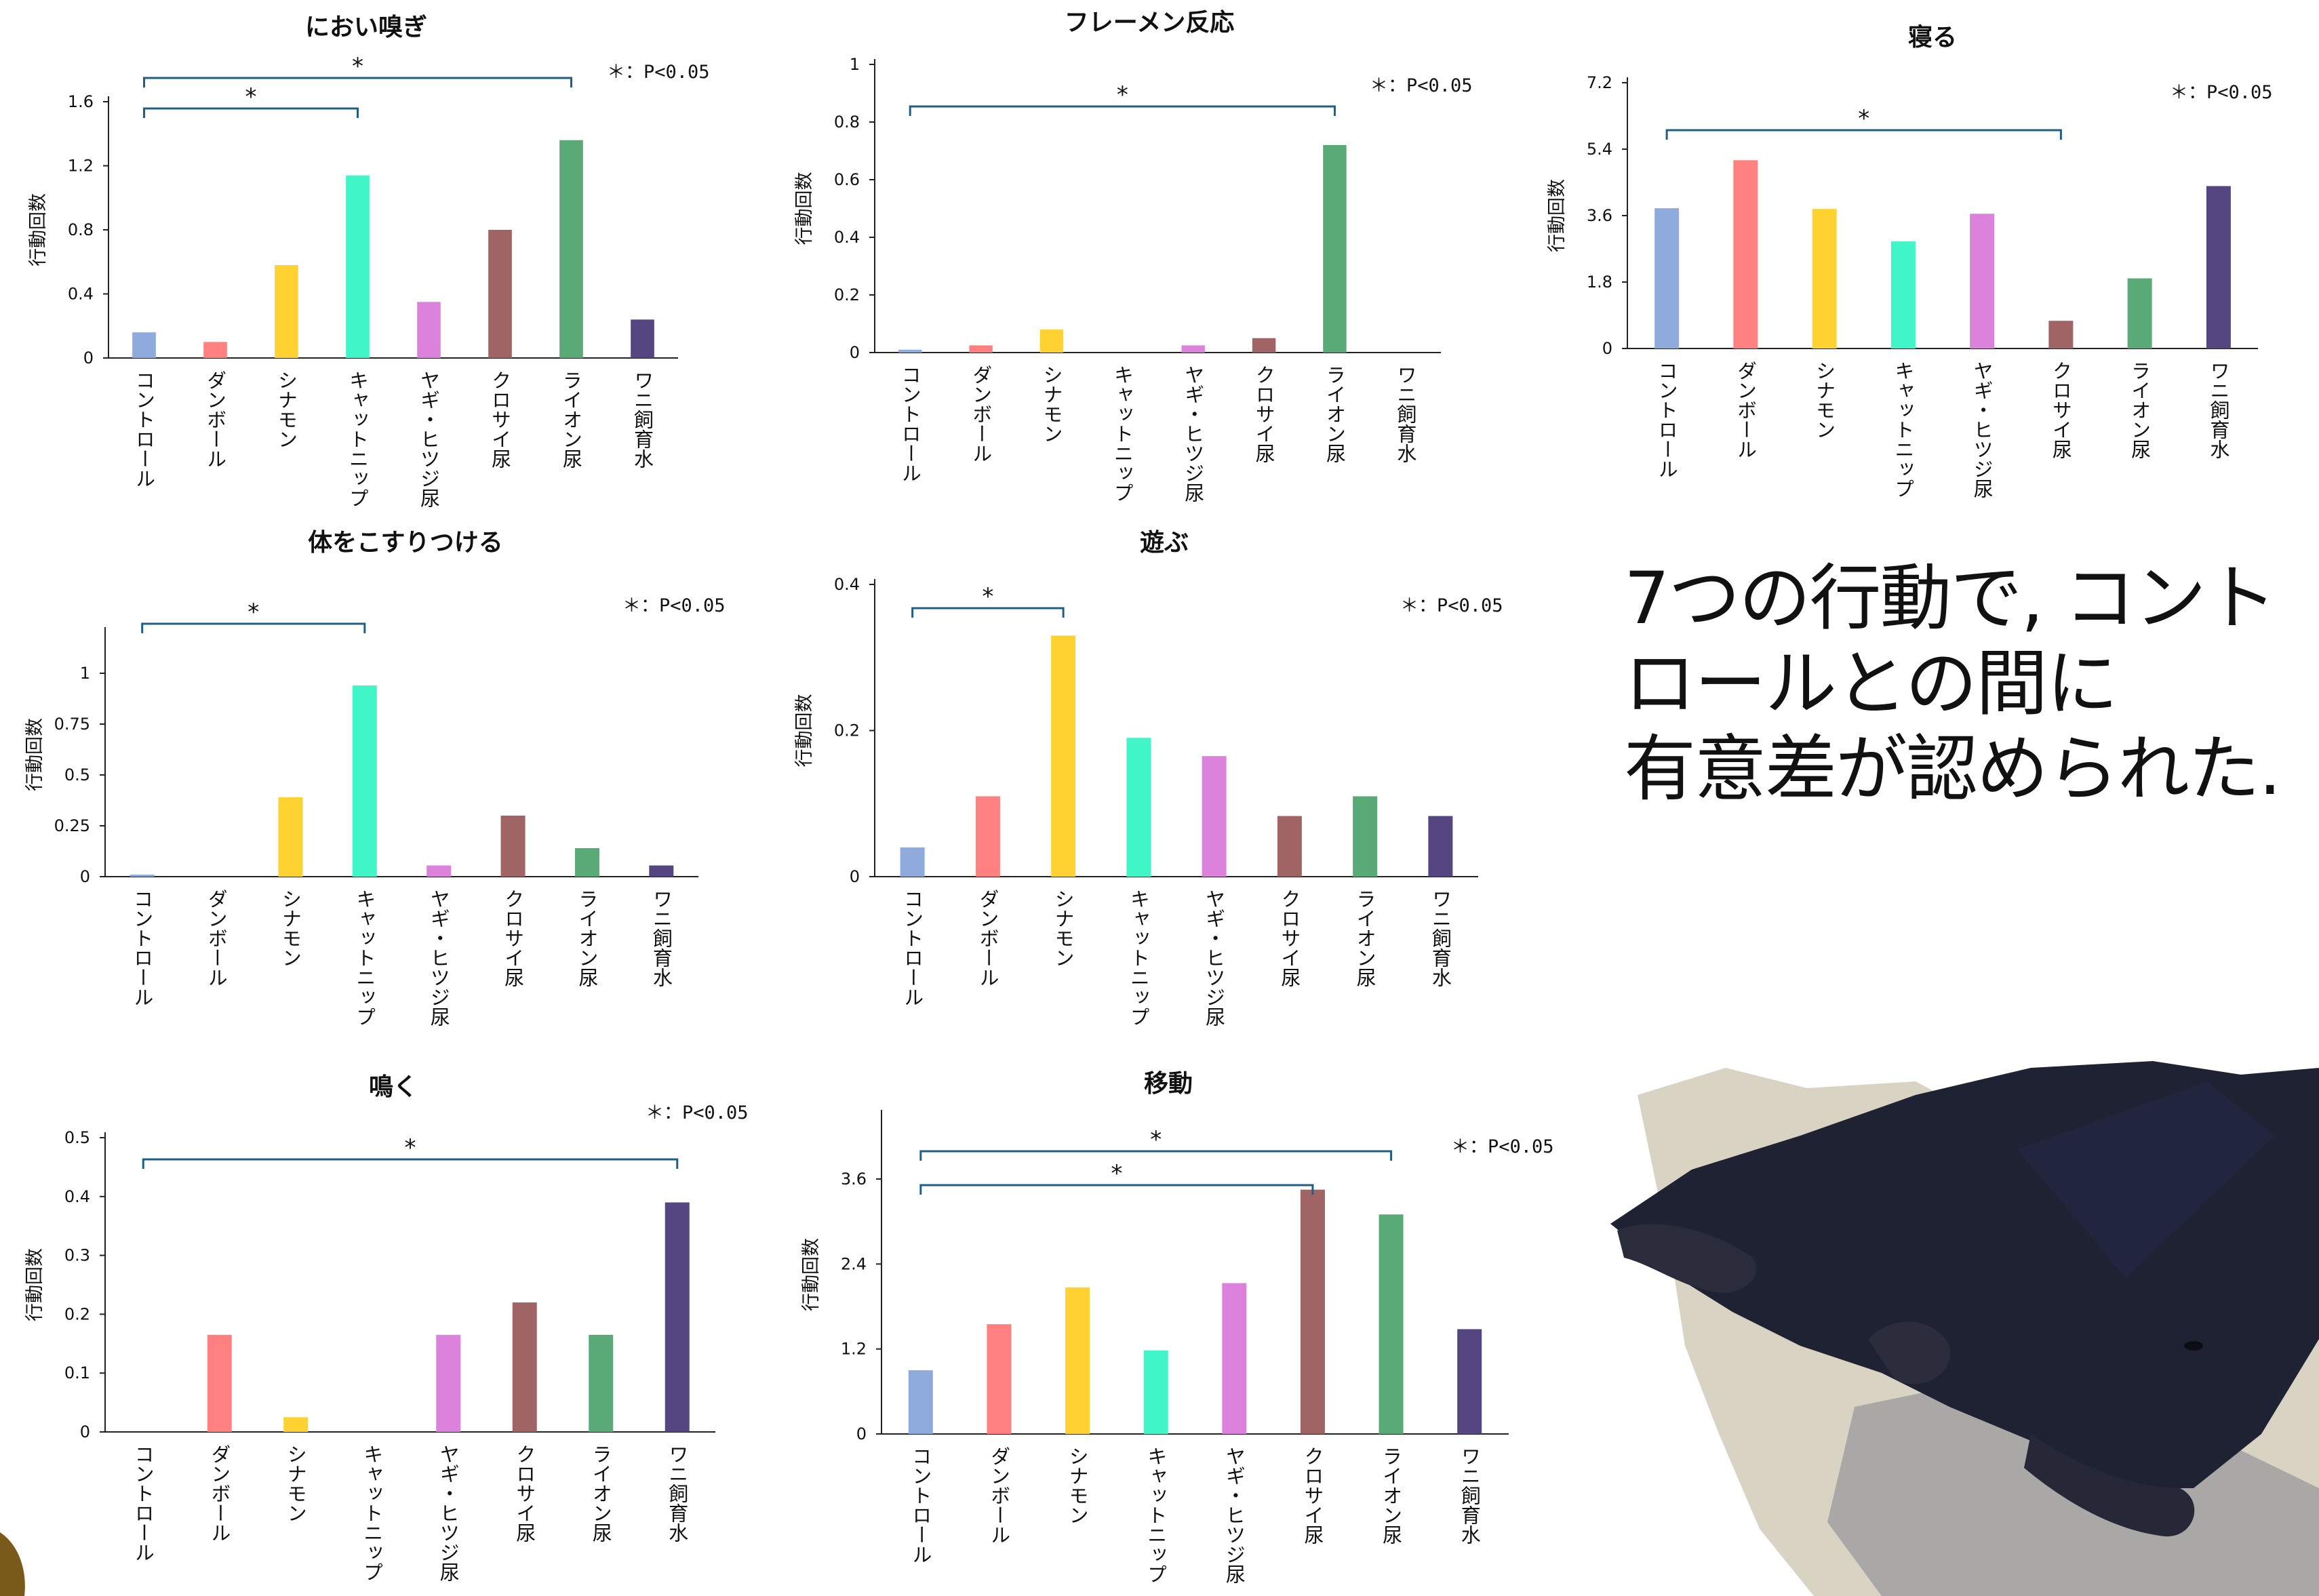 The image size is (2319, 1596). Describe the element at coordinates (855, 64) in the screenshot. I see `y-tick-label: 1` at that location.